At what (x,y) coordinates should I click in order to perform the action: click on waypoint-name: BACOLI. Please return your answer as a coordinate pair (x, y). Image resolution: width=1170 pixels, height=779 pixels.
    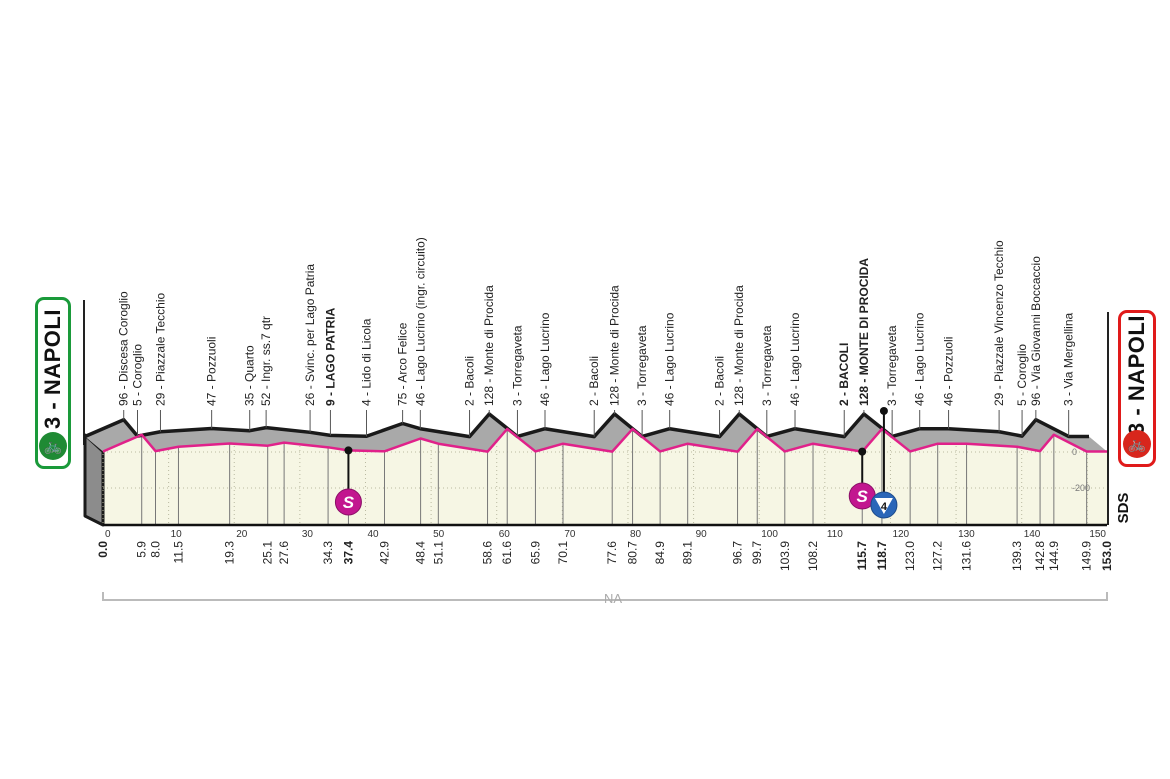
    Looking at the image, I should click on (844, 366).